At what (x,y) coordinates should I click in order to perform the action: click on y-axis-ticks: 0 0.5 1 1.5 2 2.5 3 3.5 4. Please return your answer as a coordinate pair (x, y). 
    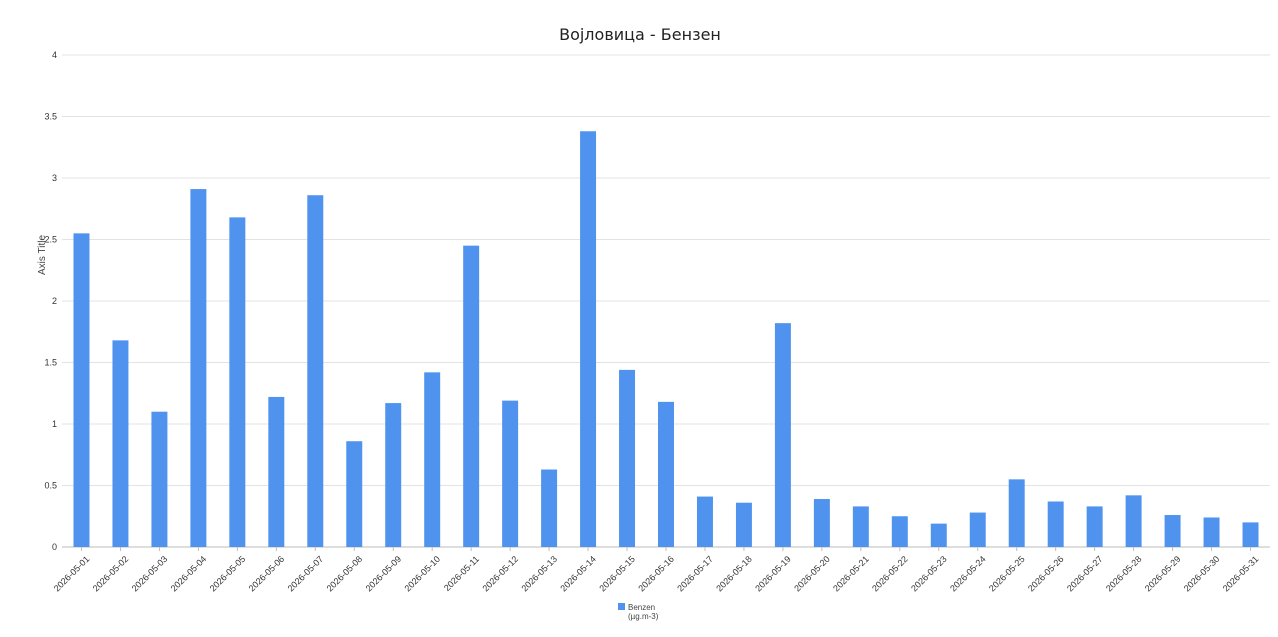
    Looking at the image, I should click on (50, 301).